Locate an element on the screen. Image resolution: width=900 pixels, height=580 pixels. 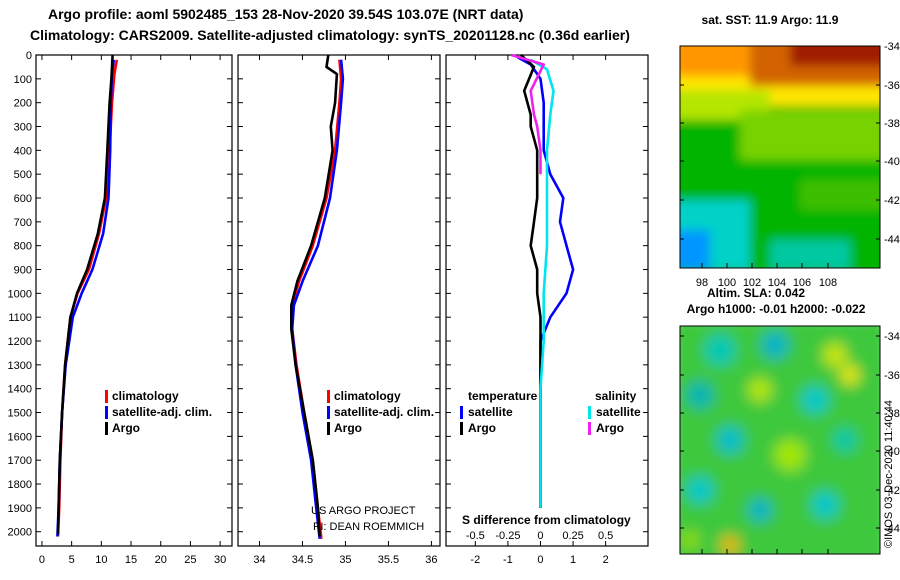
legend-swatch-satellite is located at coordinates (106, 412).